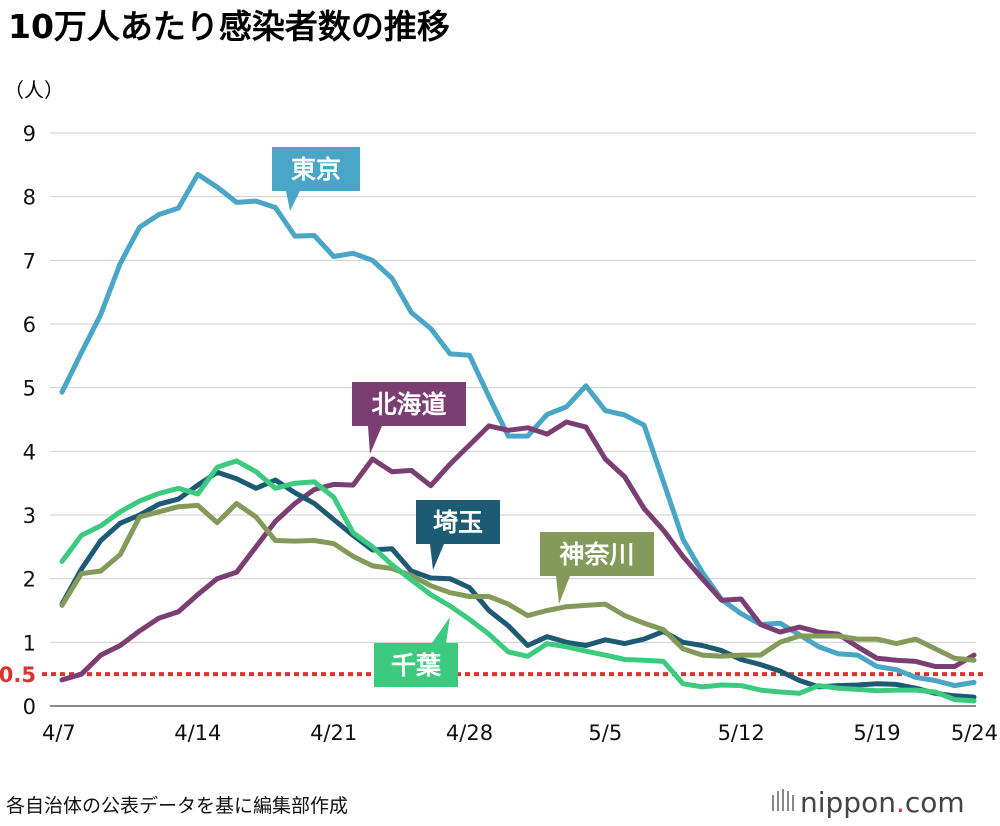 The image size is (1000, 826). What do you see at coordinates (783, 800) in the screenshot?
I see `brand-bars-icon` at bounding box center [783, 800].